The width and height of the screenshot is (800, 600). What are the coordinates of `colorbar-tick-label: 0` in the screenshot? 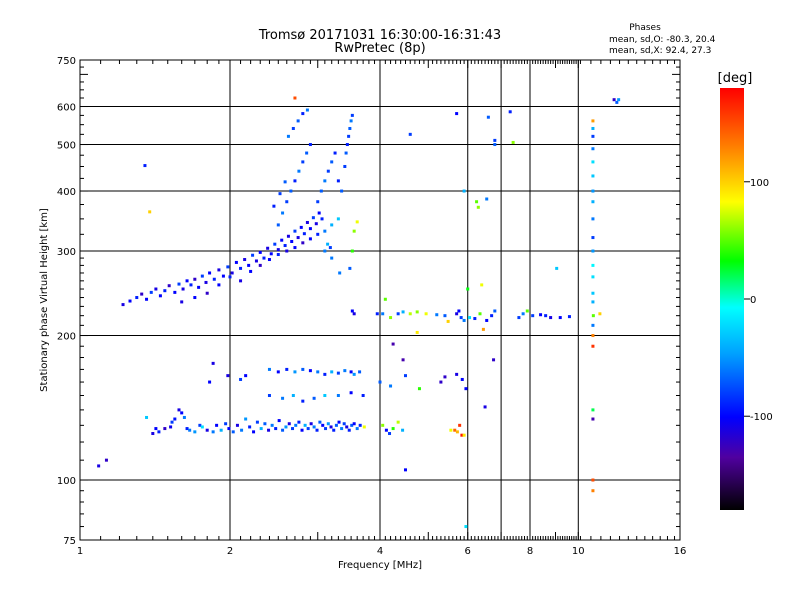 It's located at (753, 300).